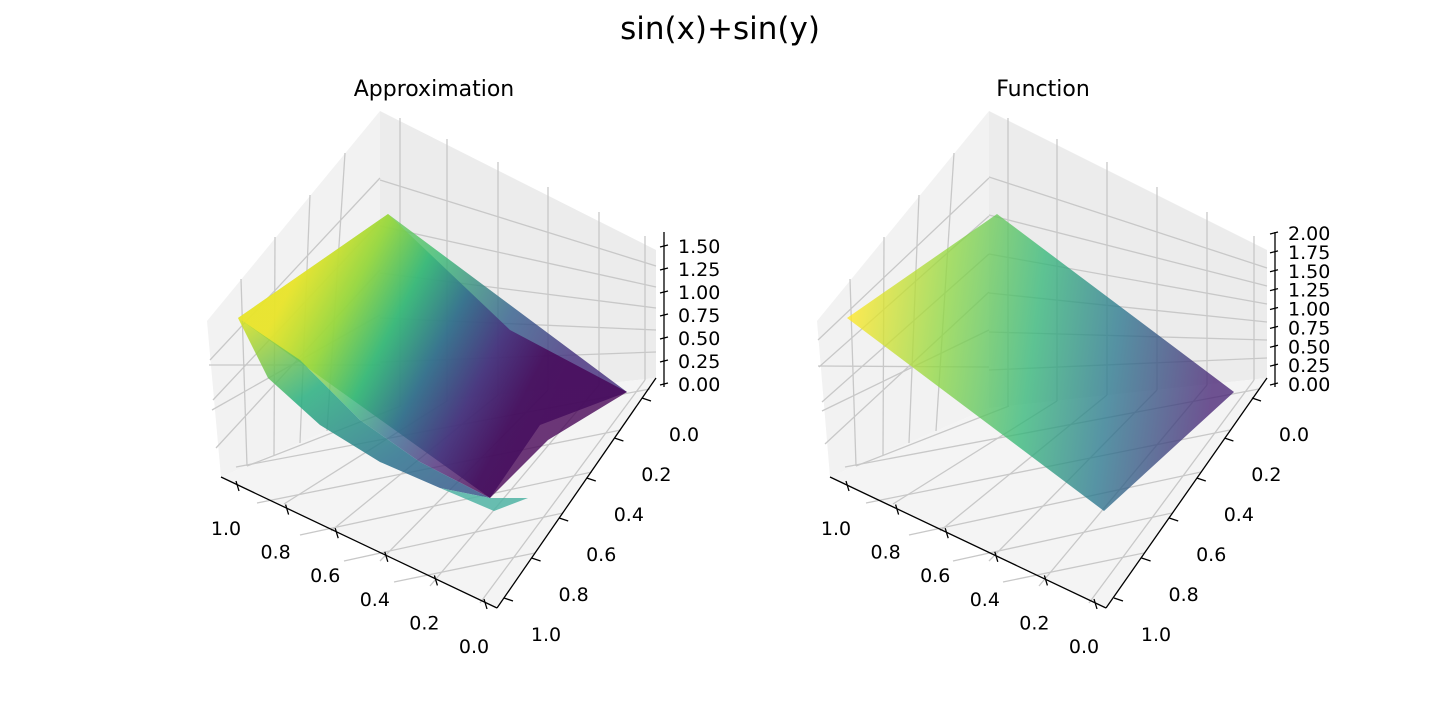 Image resolution: width=1440 pixels, height=720 pixels. I want to click on function-y-tick-label: 0.0, so click(1294, 435).